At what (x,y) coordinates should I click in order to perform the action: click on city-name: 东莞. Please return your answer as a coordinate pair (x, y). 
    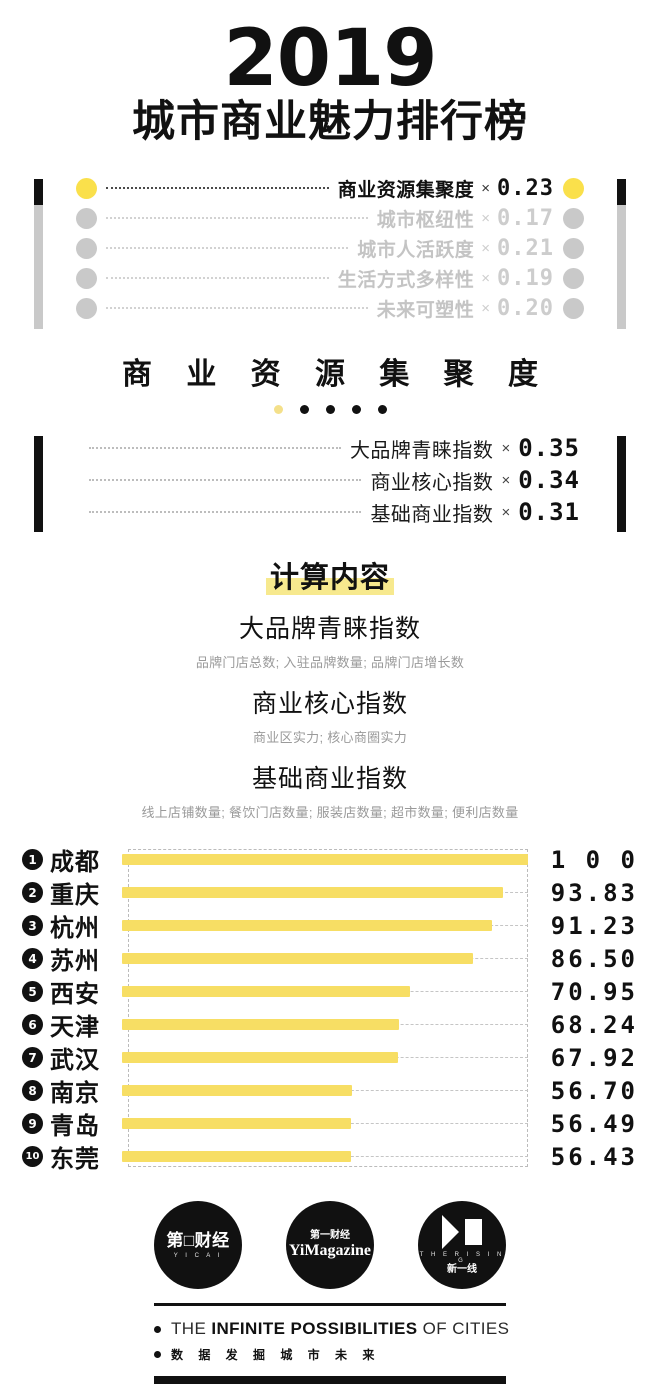
    Looking at the image, I should click on (75, 1160).